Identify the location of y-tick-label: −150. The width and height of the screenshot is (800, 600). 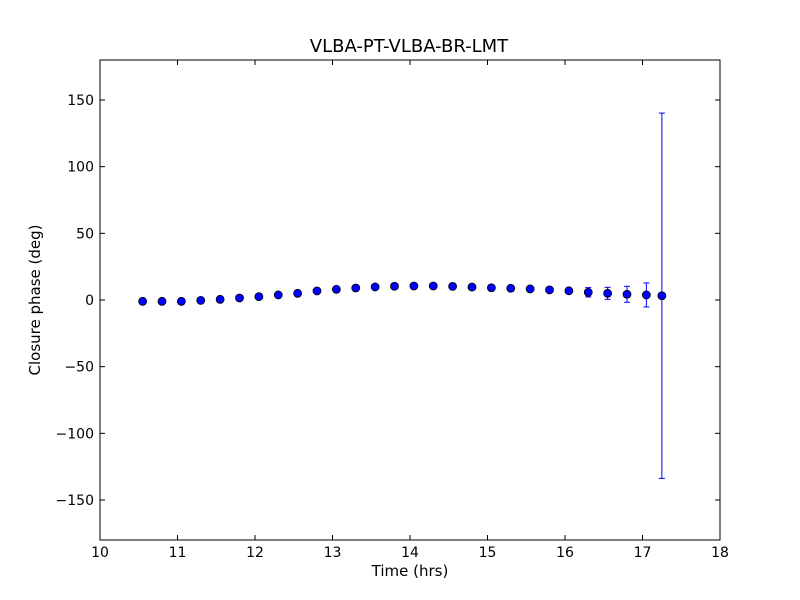
(75, 501).